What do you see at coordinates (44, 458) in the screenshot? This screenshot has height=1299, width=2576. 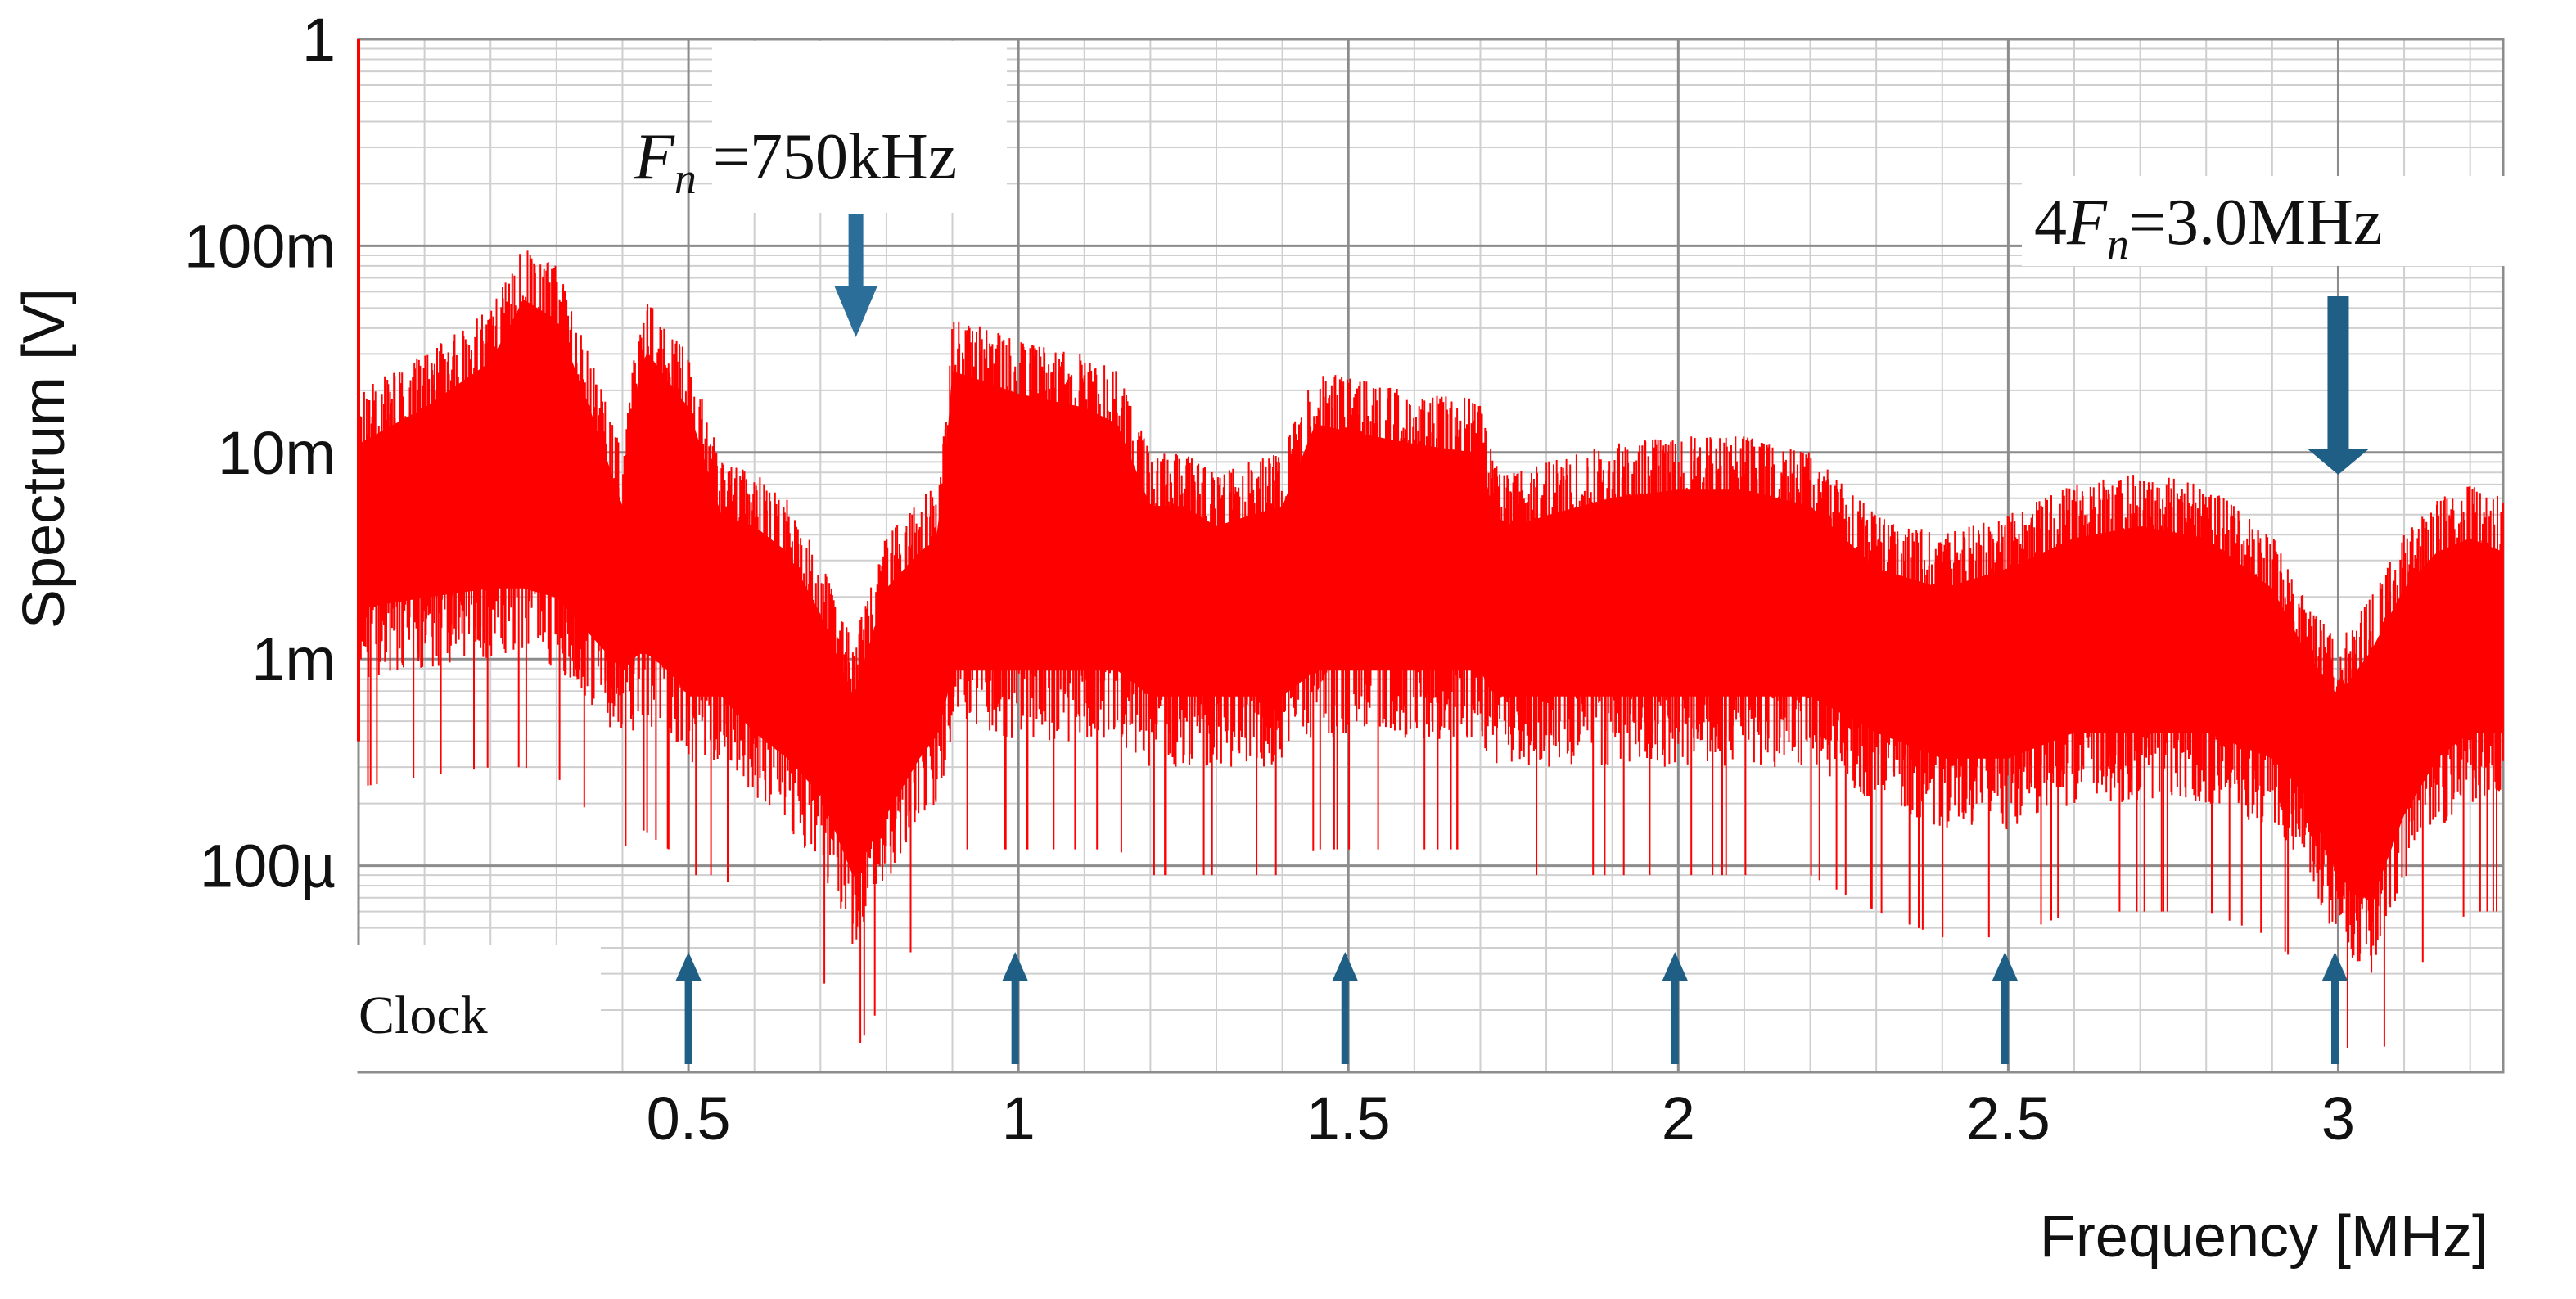 I see `y-axis-label: Spectrum [V]` at bounding box center [44, 458].